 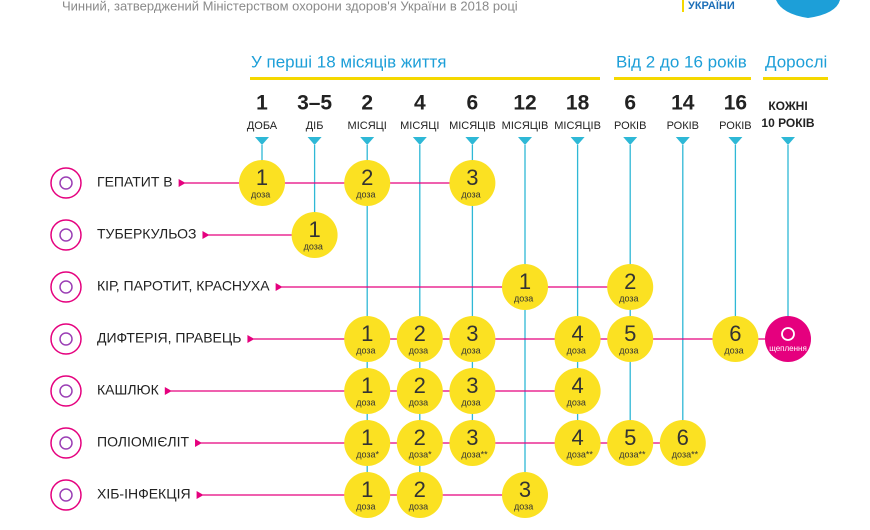 What do you see at coordinates (367, 126) in the screenshot?
I see `column-bottom: МІСЯЦІ` at bounding box center [367, 126].